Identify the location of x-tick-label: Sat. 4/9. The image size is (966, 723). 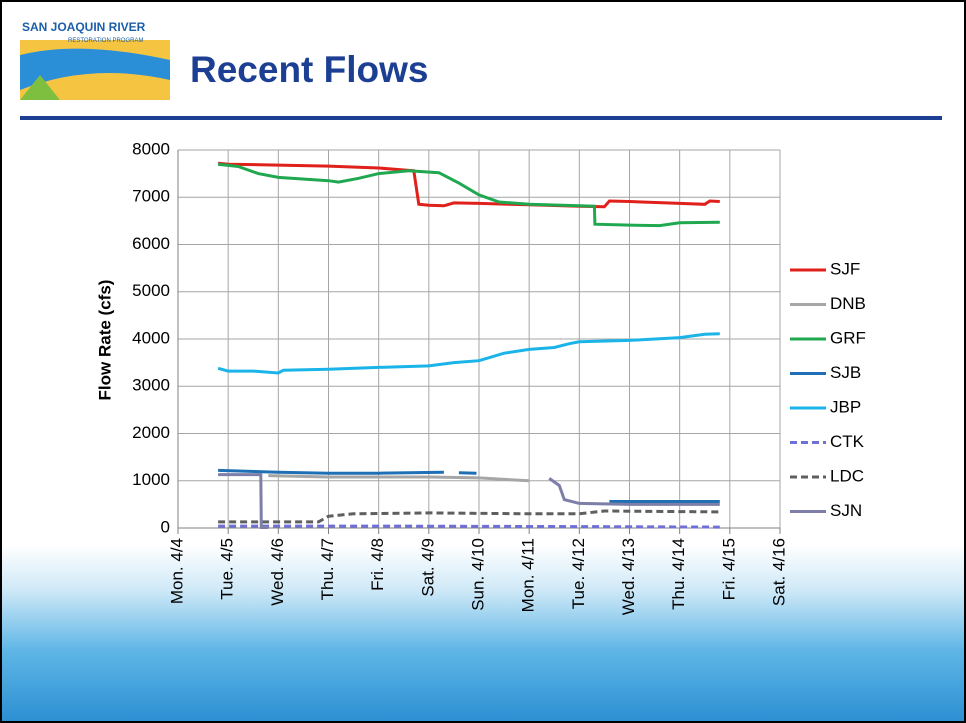
(427, 567).